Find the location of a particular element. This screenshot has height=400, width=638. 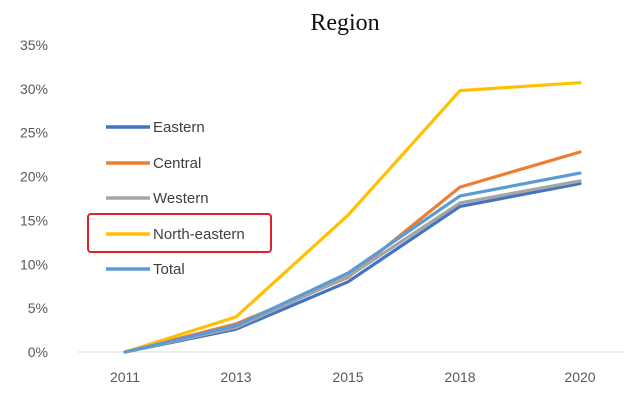

x-tick-label: 2018 is located at coordinates (459, 377).